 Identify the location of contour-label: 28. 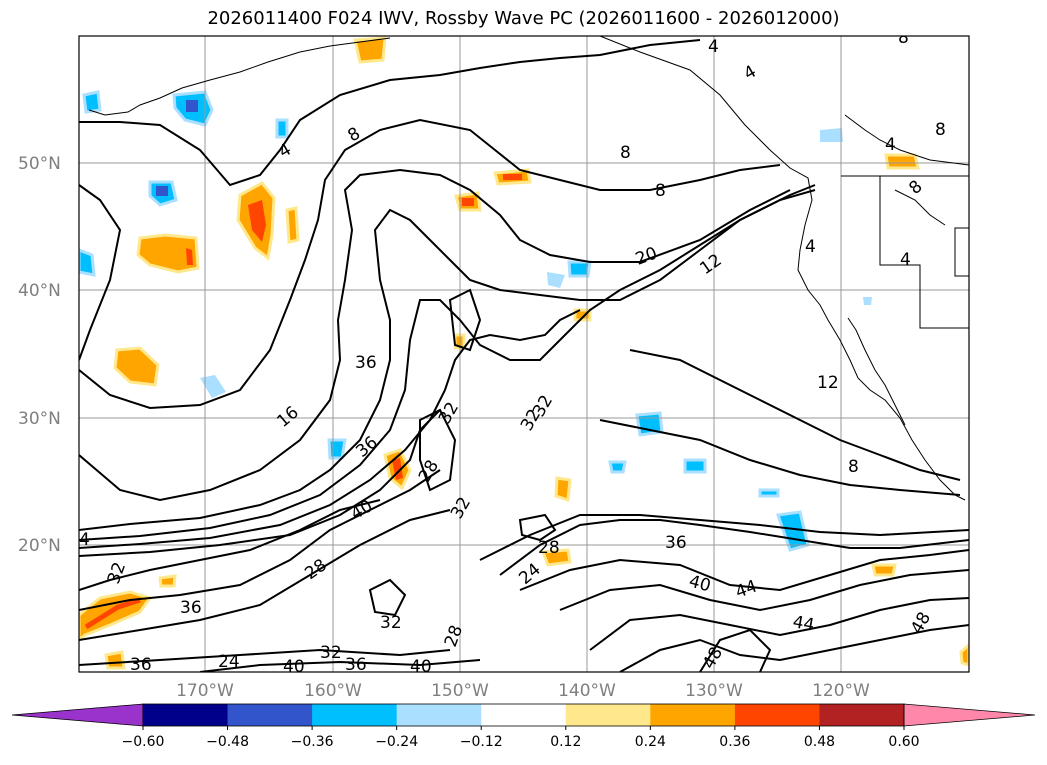
(549, 548).